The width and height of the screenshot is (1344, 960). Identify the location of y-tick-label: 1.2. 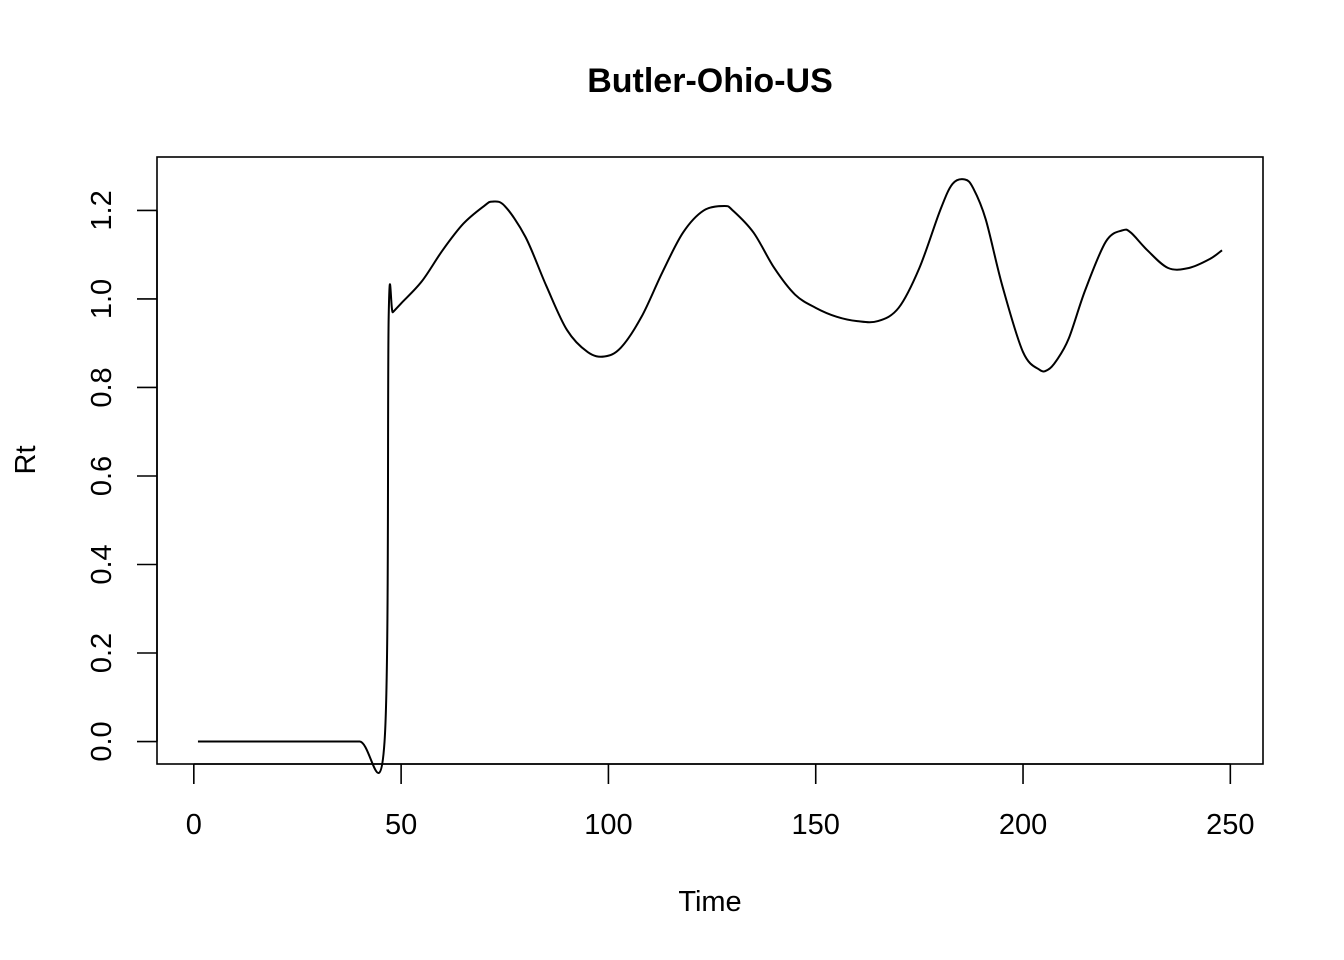
(102, 210).